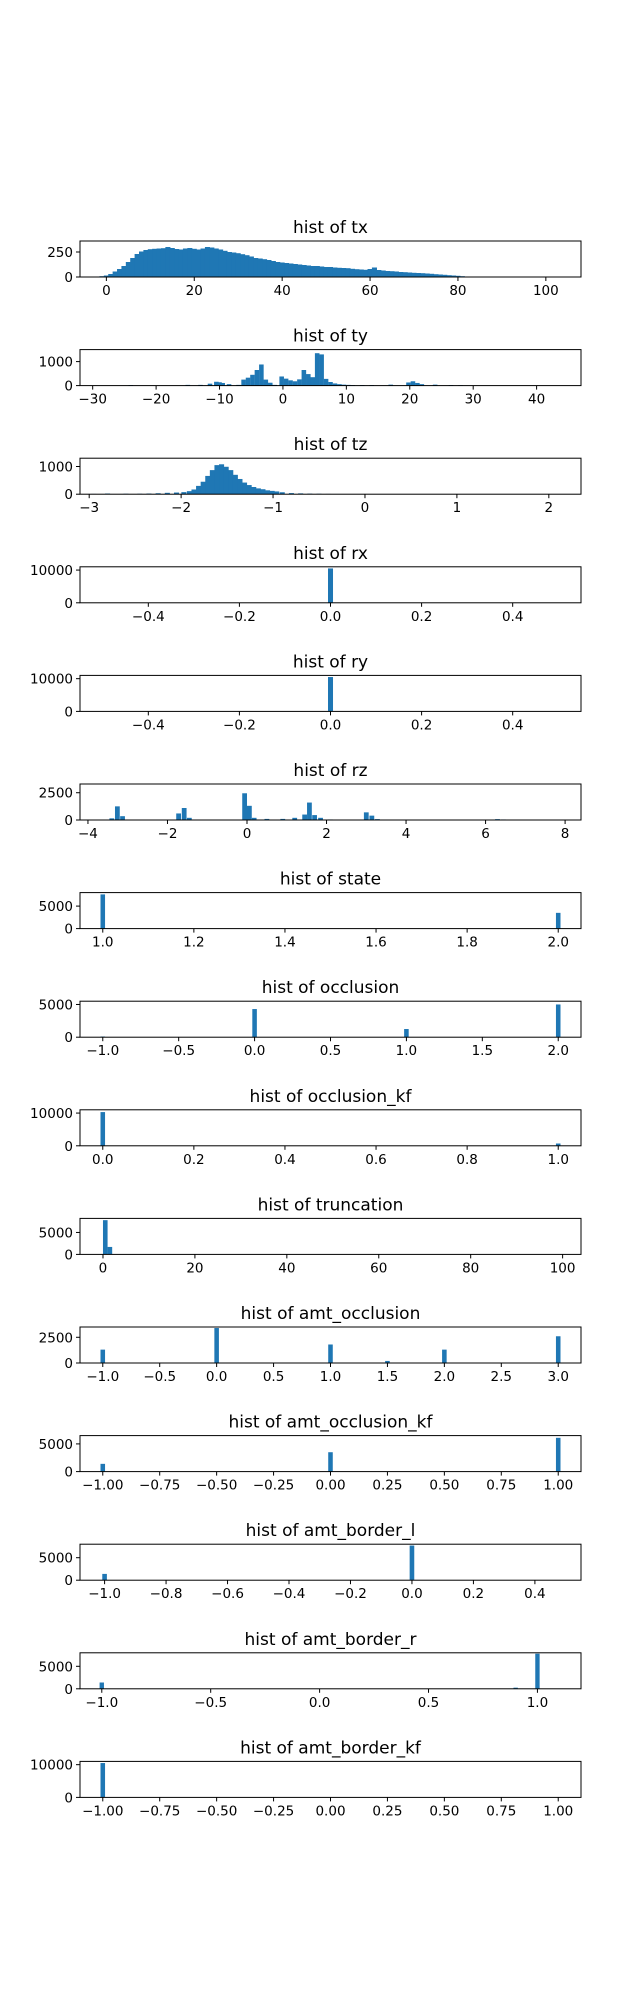 The image size is (640, 2000). I want to click on x-tick-label: 1.2, so click(193, 943).